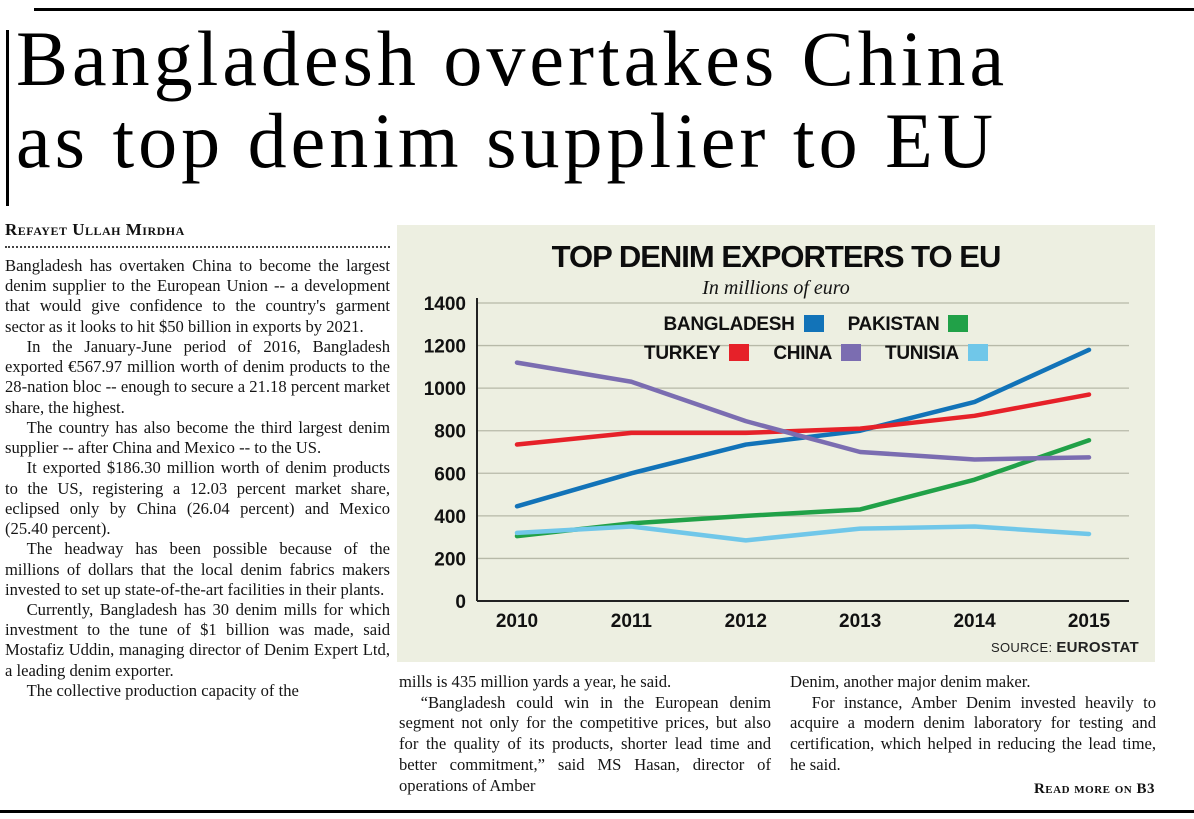 This screenshot has width=1194, height=819. What do you see at coordinates (974, 621) in the screenshot?
I see `svg-text: 2014` at bounding box center [974, 621].